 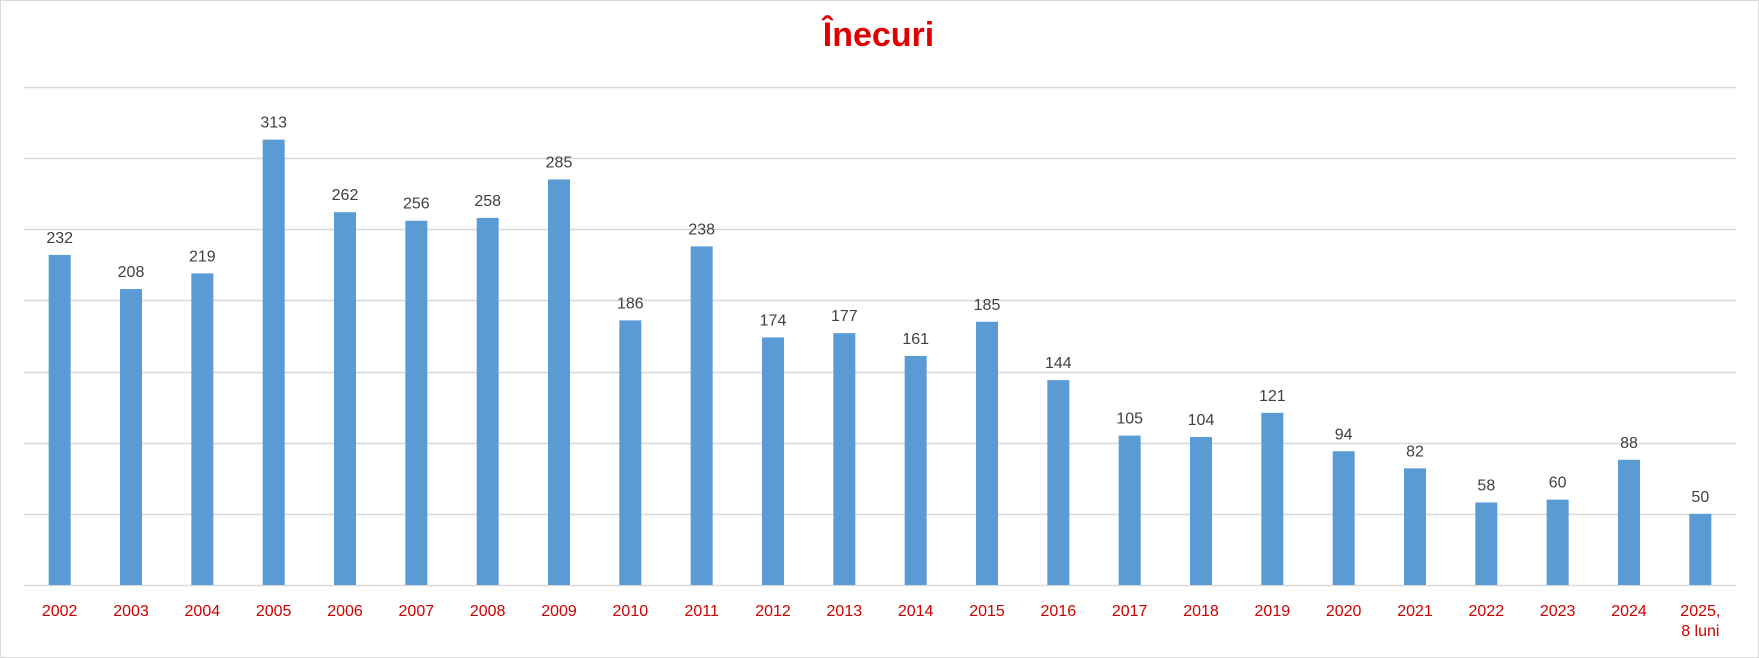 What do you see at coordinates (915, 339) in the screenshot?
I see `data-label: 161` at bounding box center [915, 339].